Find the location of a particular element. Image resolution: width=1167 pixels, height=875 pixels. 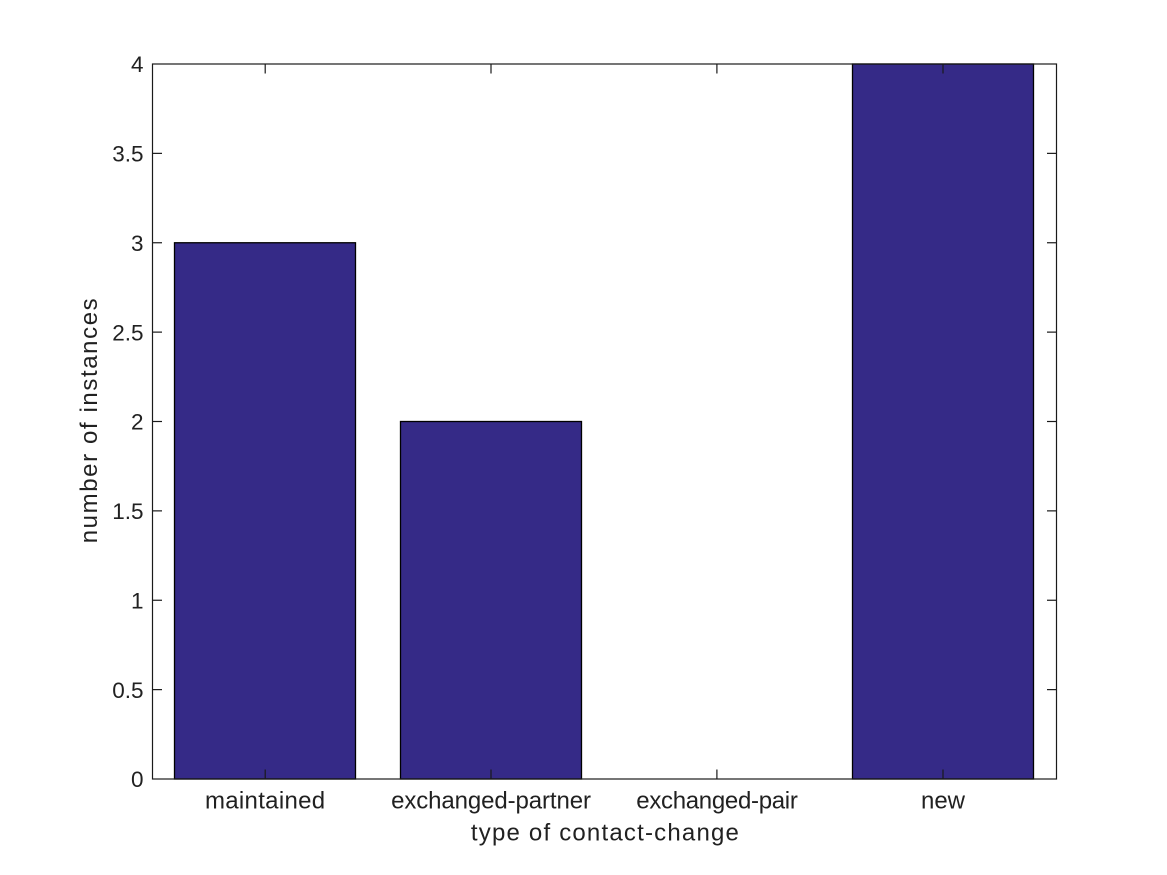

svg-text: 1.5 is located at coordinates (127, 511).